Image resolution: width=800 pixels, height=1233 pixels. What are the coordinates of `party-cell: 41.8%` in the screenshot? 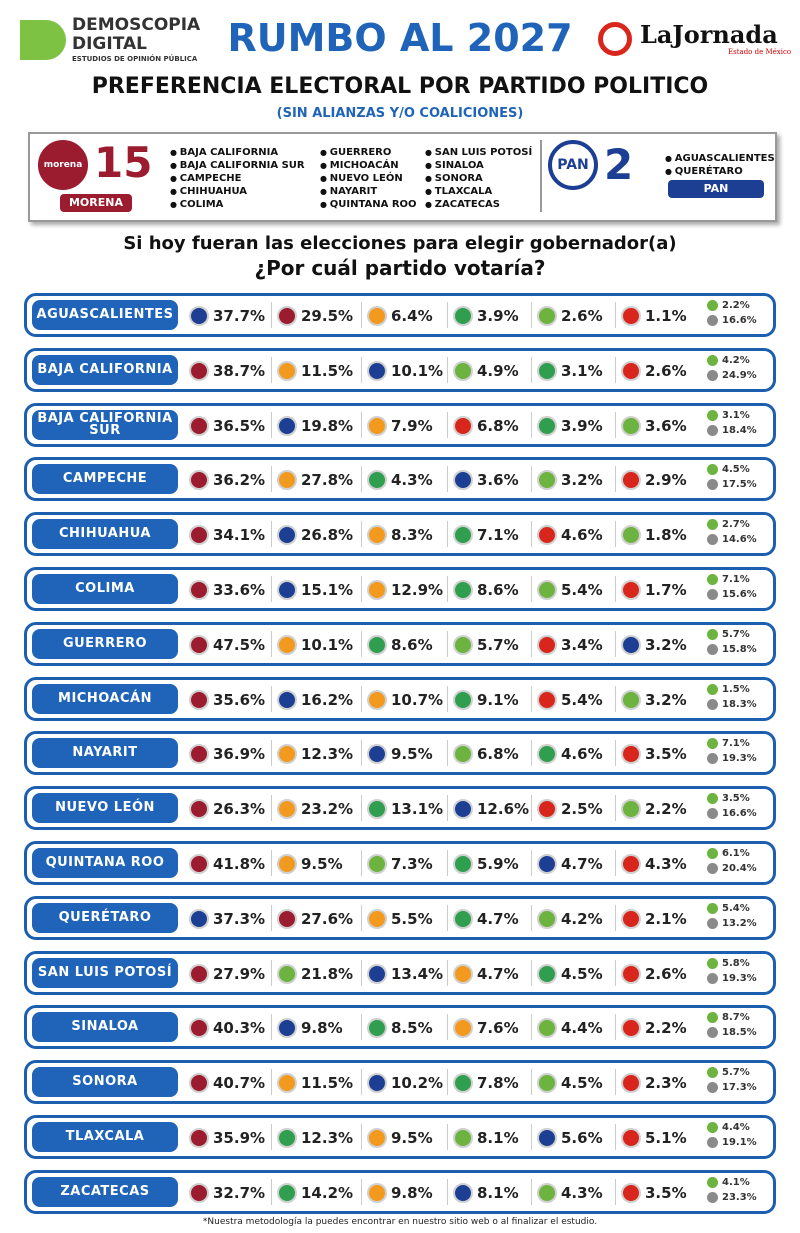 It's located at (227, 864).